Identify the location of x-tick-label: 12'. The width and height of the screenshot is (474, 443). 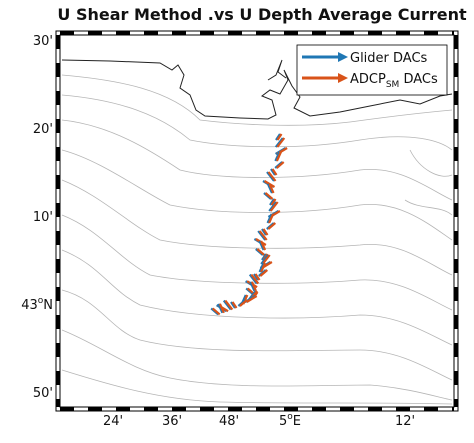
(405, 421).